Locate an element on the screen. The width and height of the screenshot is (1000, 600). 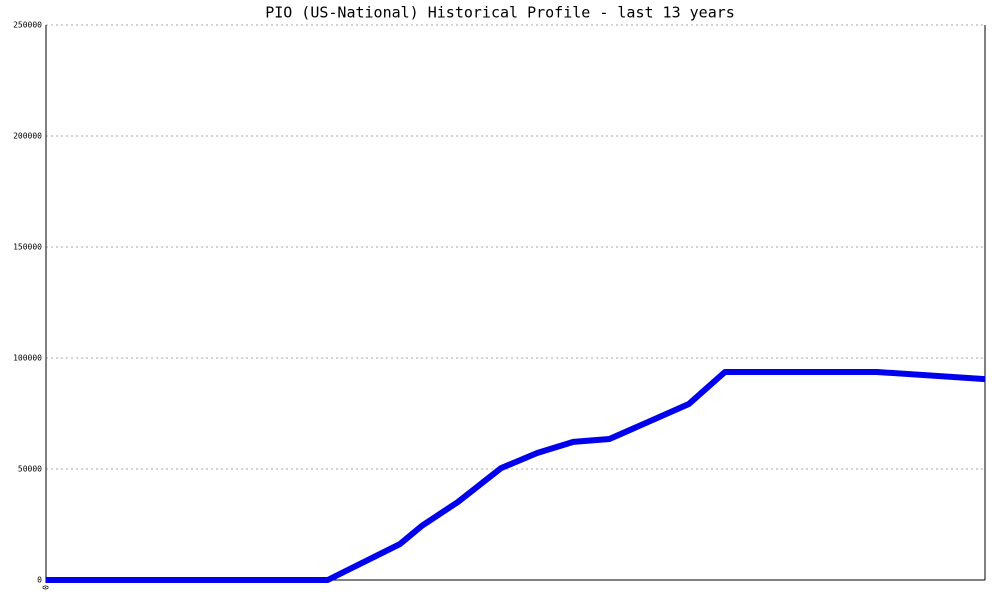
y-tick-label: 200000 is located at coordinates (27, 136).